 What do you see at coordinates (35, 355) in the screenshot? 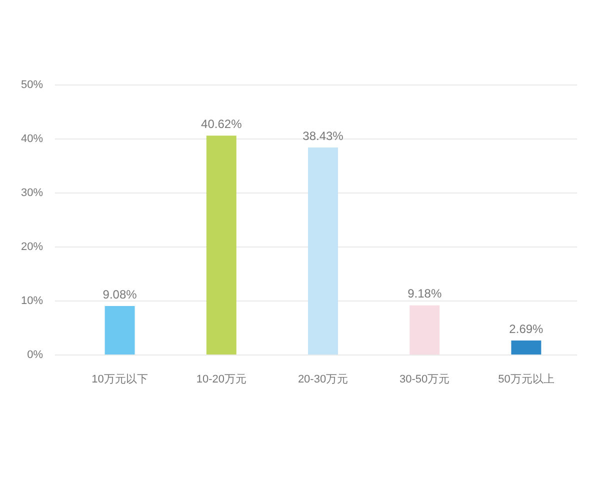
I see `y-tick-label: 0%` at bounding box center [35, 355].